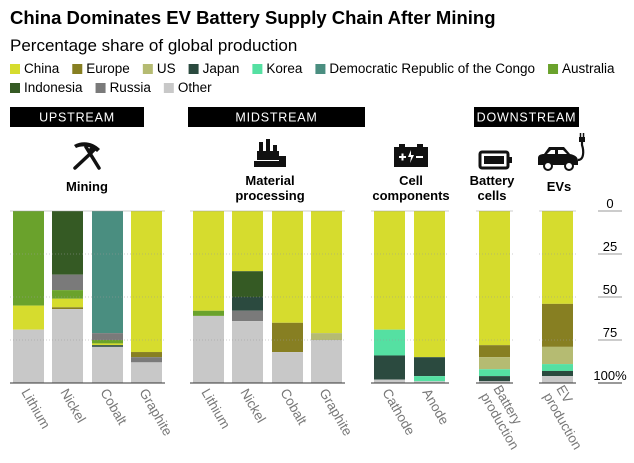 This screenshot has width=634, height=463. Describe the element at coordinates (287, 337) in the screenshot. I see `segment-cobalt-europe` at that location.